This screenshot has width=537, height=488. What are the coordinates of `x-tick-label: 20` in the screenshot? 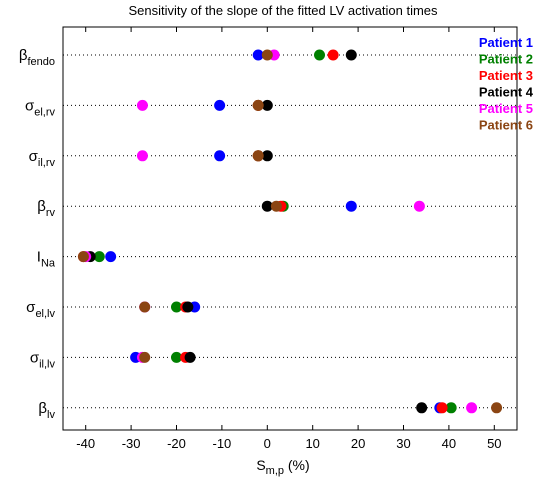 It's located at (358, 443).